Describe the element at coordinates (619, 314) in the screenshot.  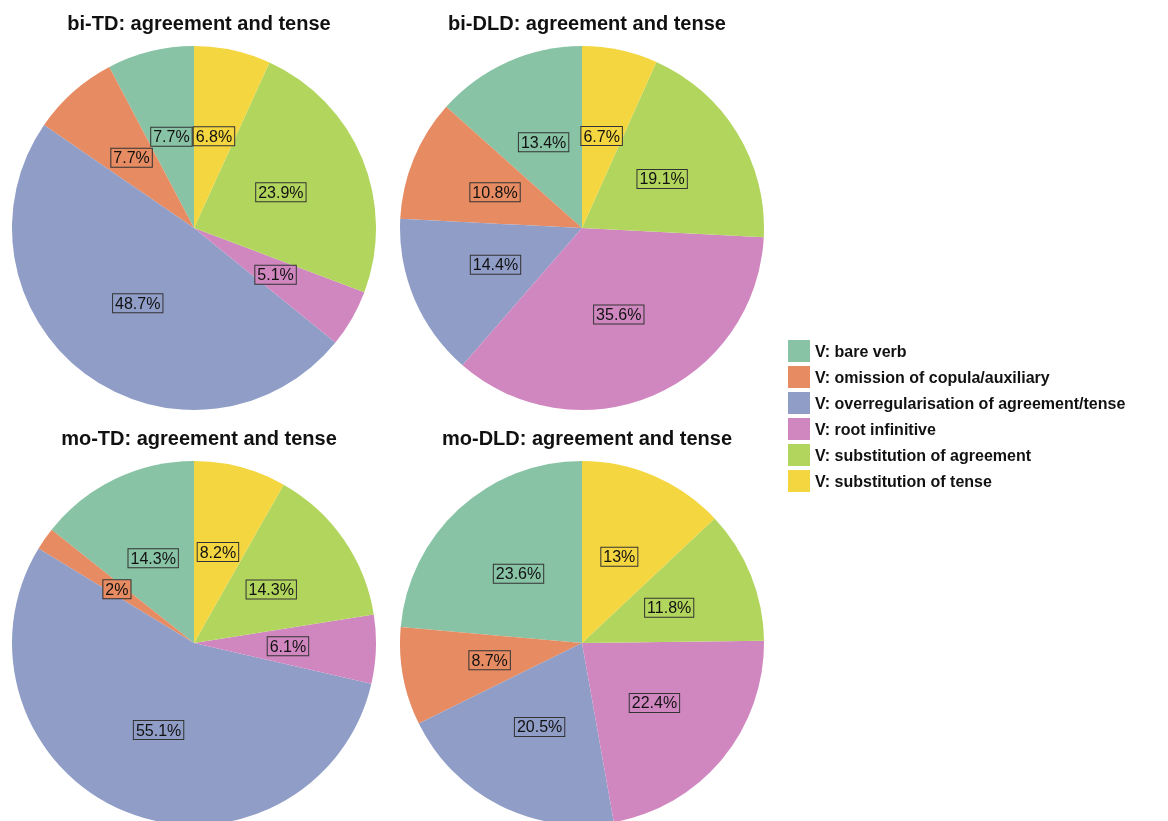
I see `data-label: 35.6%` at that location.